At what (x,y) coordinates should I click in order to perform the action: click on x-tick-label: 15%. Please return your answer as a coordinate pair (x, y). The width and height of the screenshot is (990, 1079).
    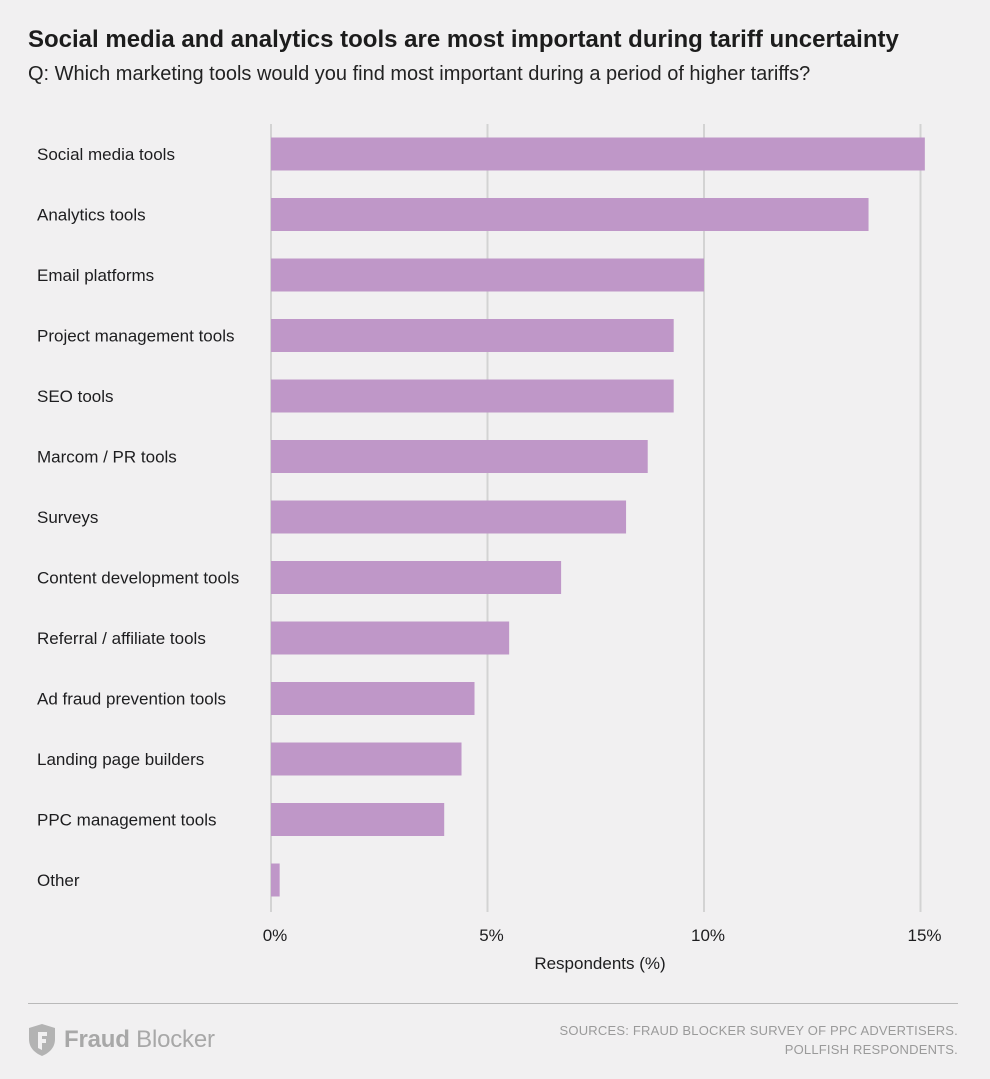
    Looking at the image, I should click on (924, 935).